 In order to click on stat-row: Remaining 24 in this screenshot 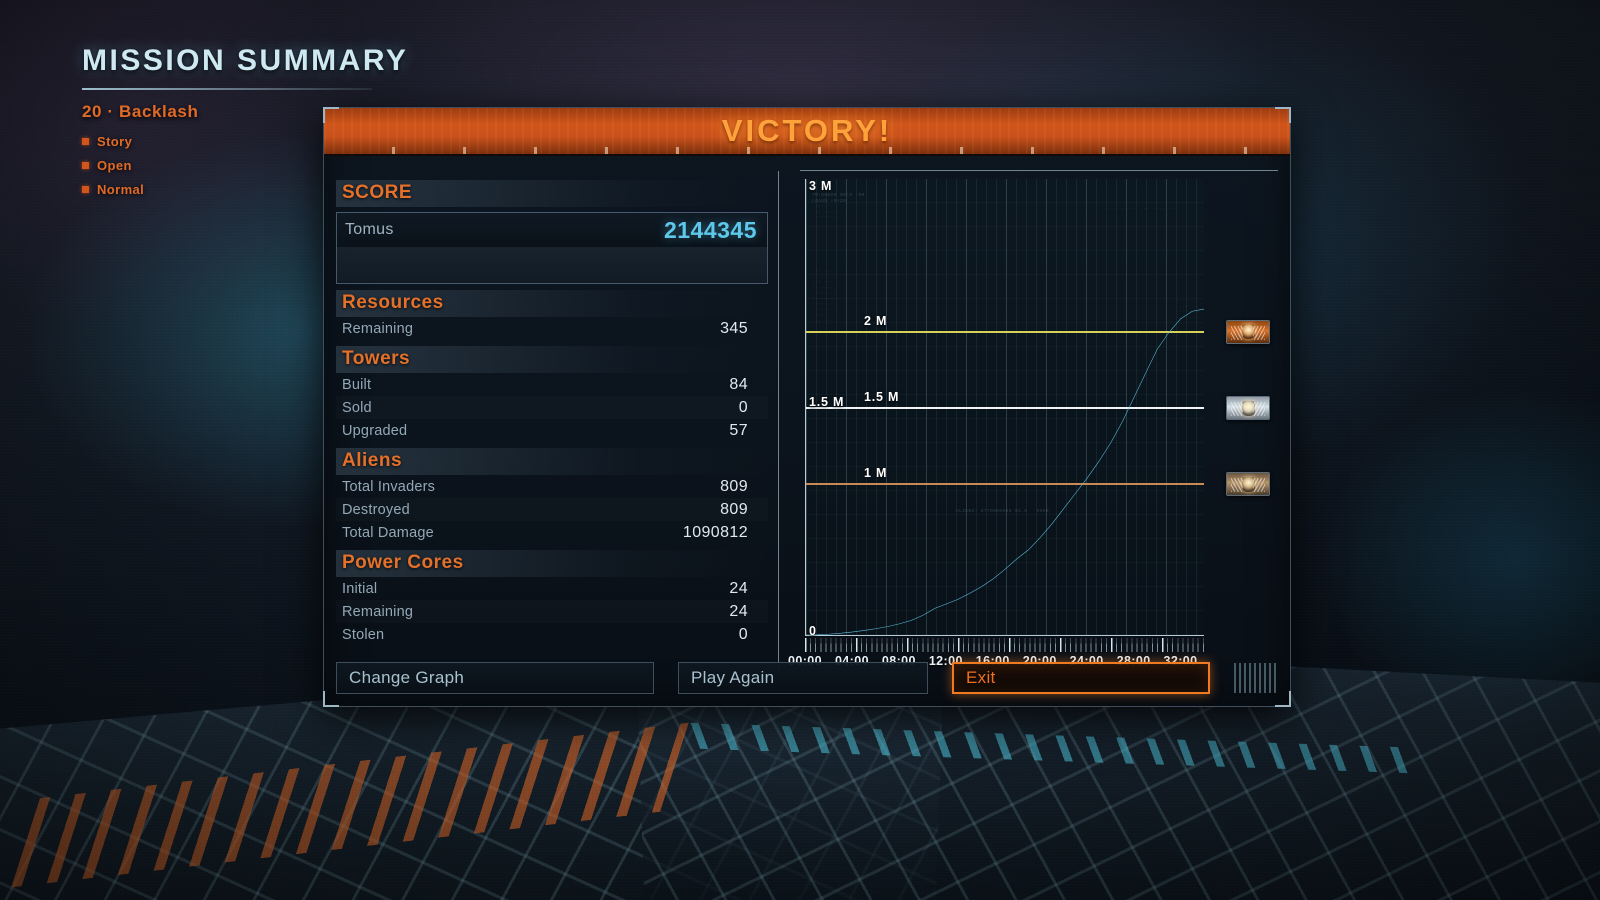, I will do `click(552, 611)`.